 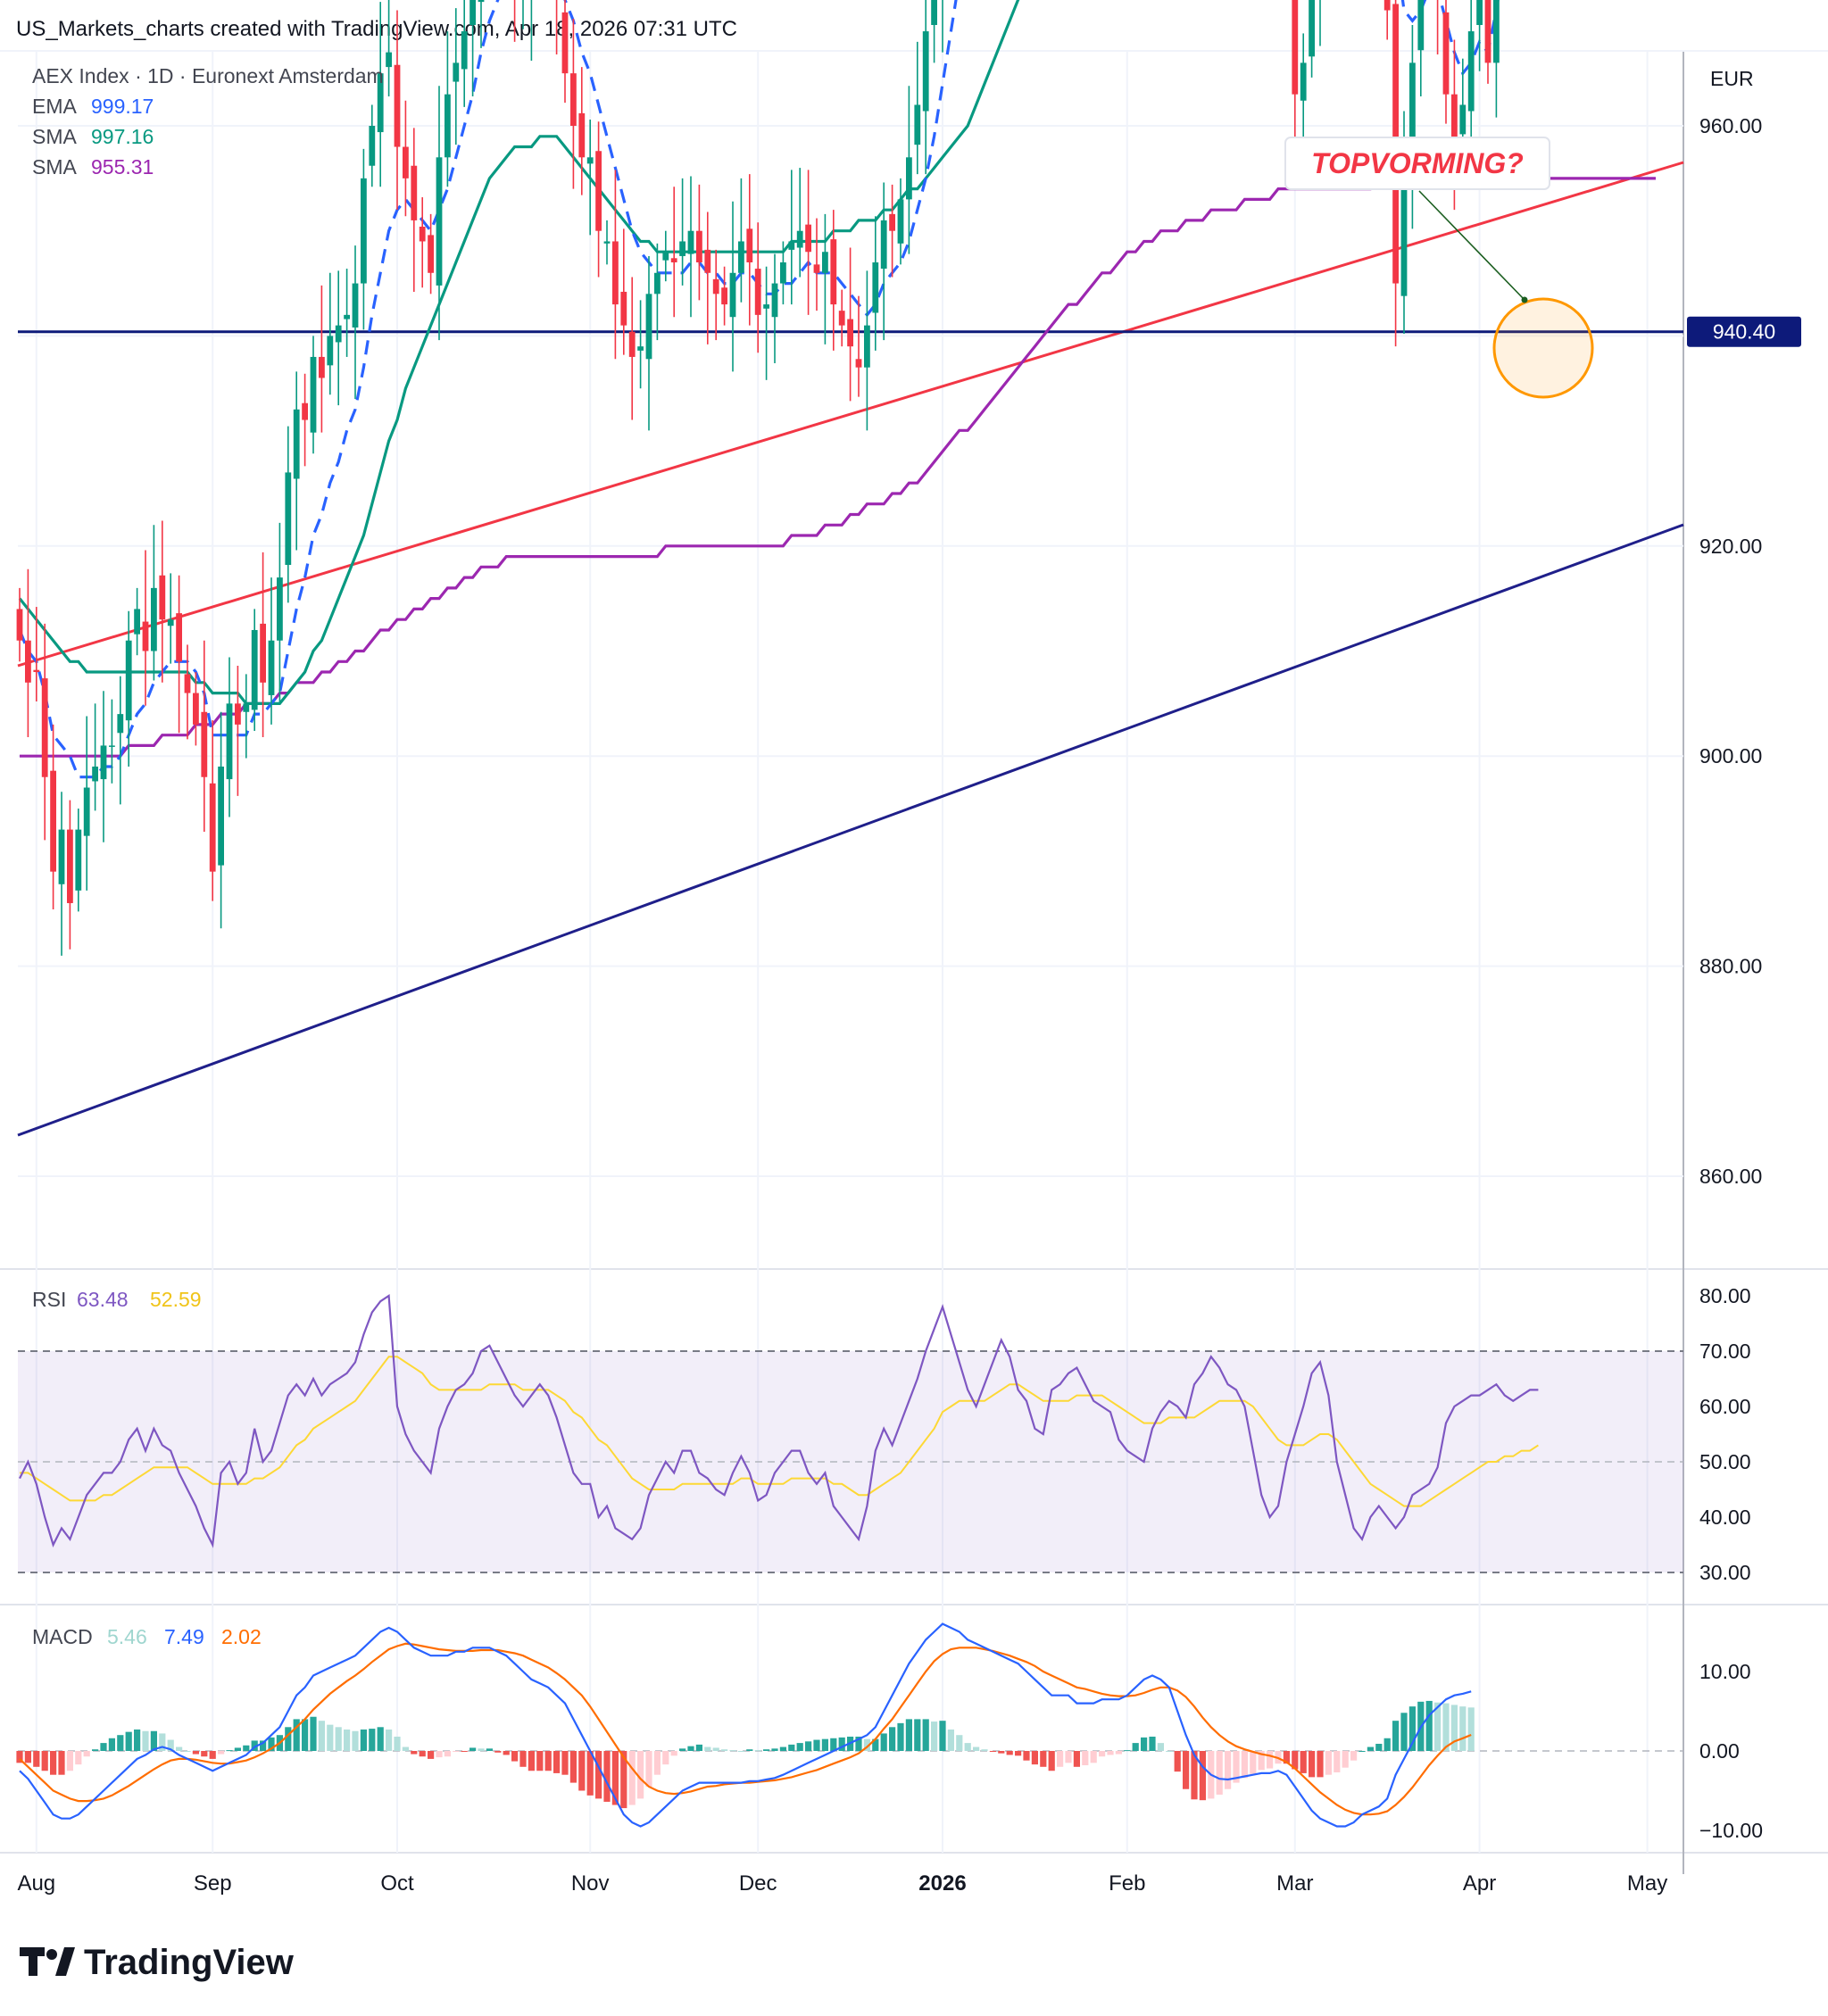 I want to click on annotation-text: TOPVORMING?, so click(x=1417, y=163).